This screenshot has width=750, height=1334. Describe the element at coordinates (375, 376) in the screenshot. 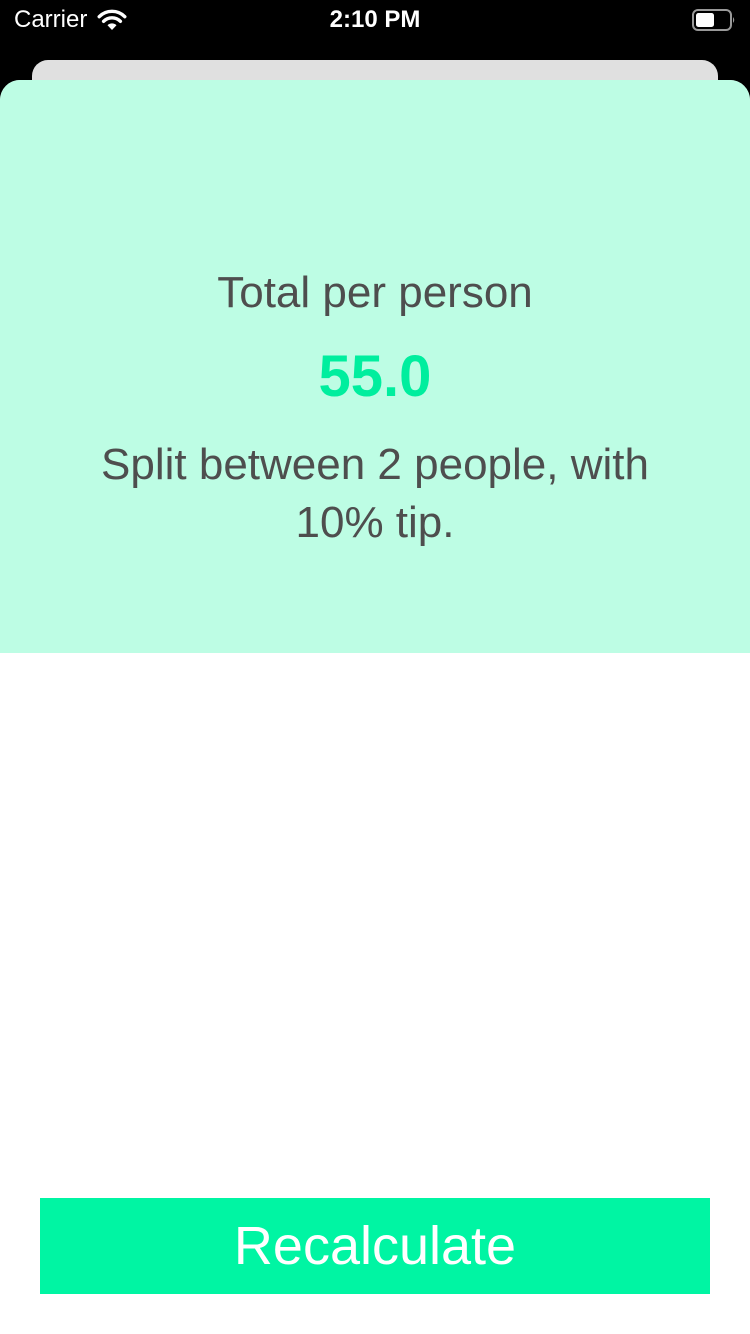

I see `total-per-person-value: 55.0` at that location.